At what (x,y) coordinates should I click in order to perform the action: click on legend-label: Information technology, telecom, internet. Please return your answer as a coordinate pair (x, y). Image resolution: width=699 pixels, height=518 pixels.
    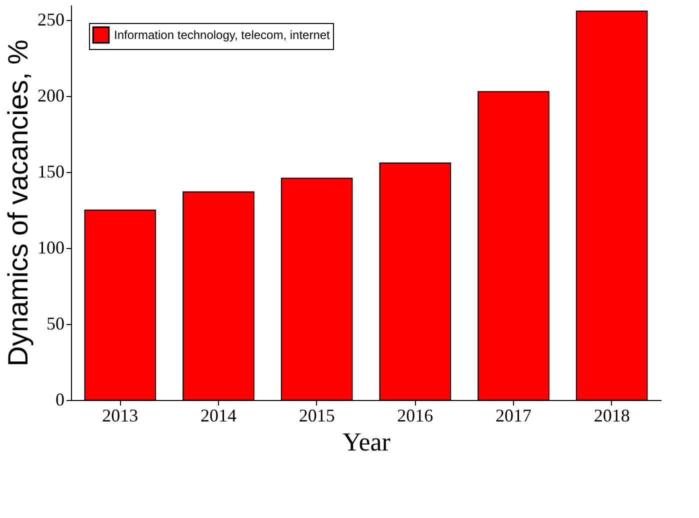
    Looking at the image, I should click on (222, 35).